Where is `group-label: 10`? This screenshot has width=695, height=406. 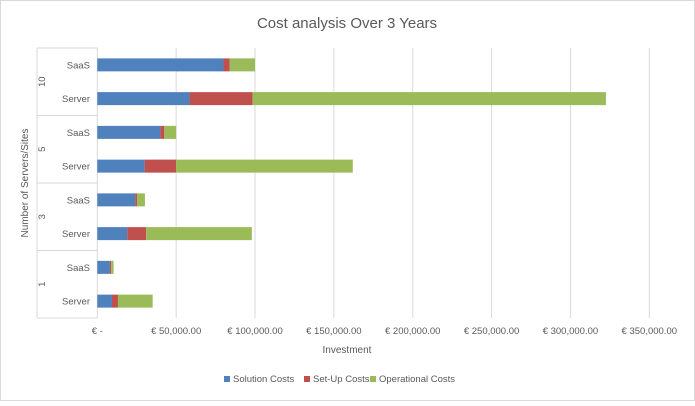
group-label: 10 is located at coordinates (42, 81).